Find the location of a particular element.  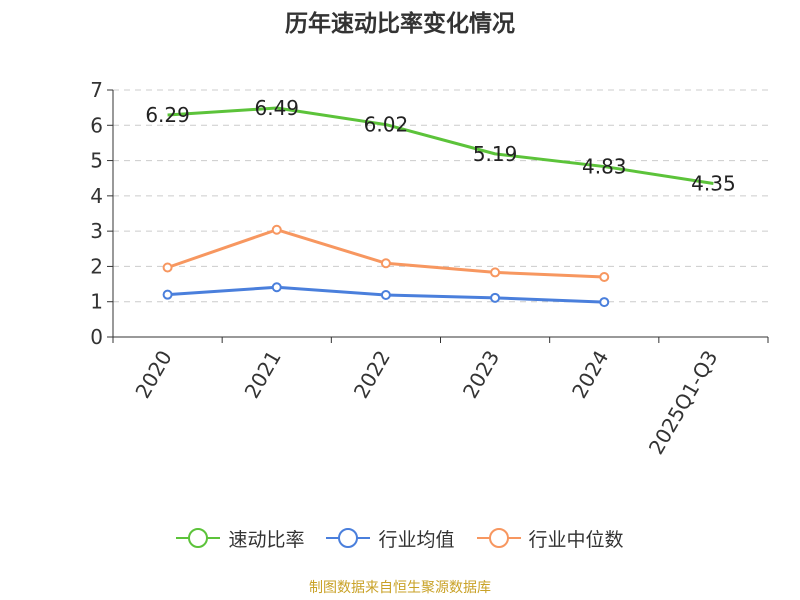

legend-item: 速动比率 is located at coordinates (240, 538).